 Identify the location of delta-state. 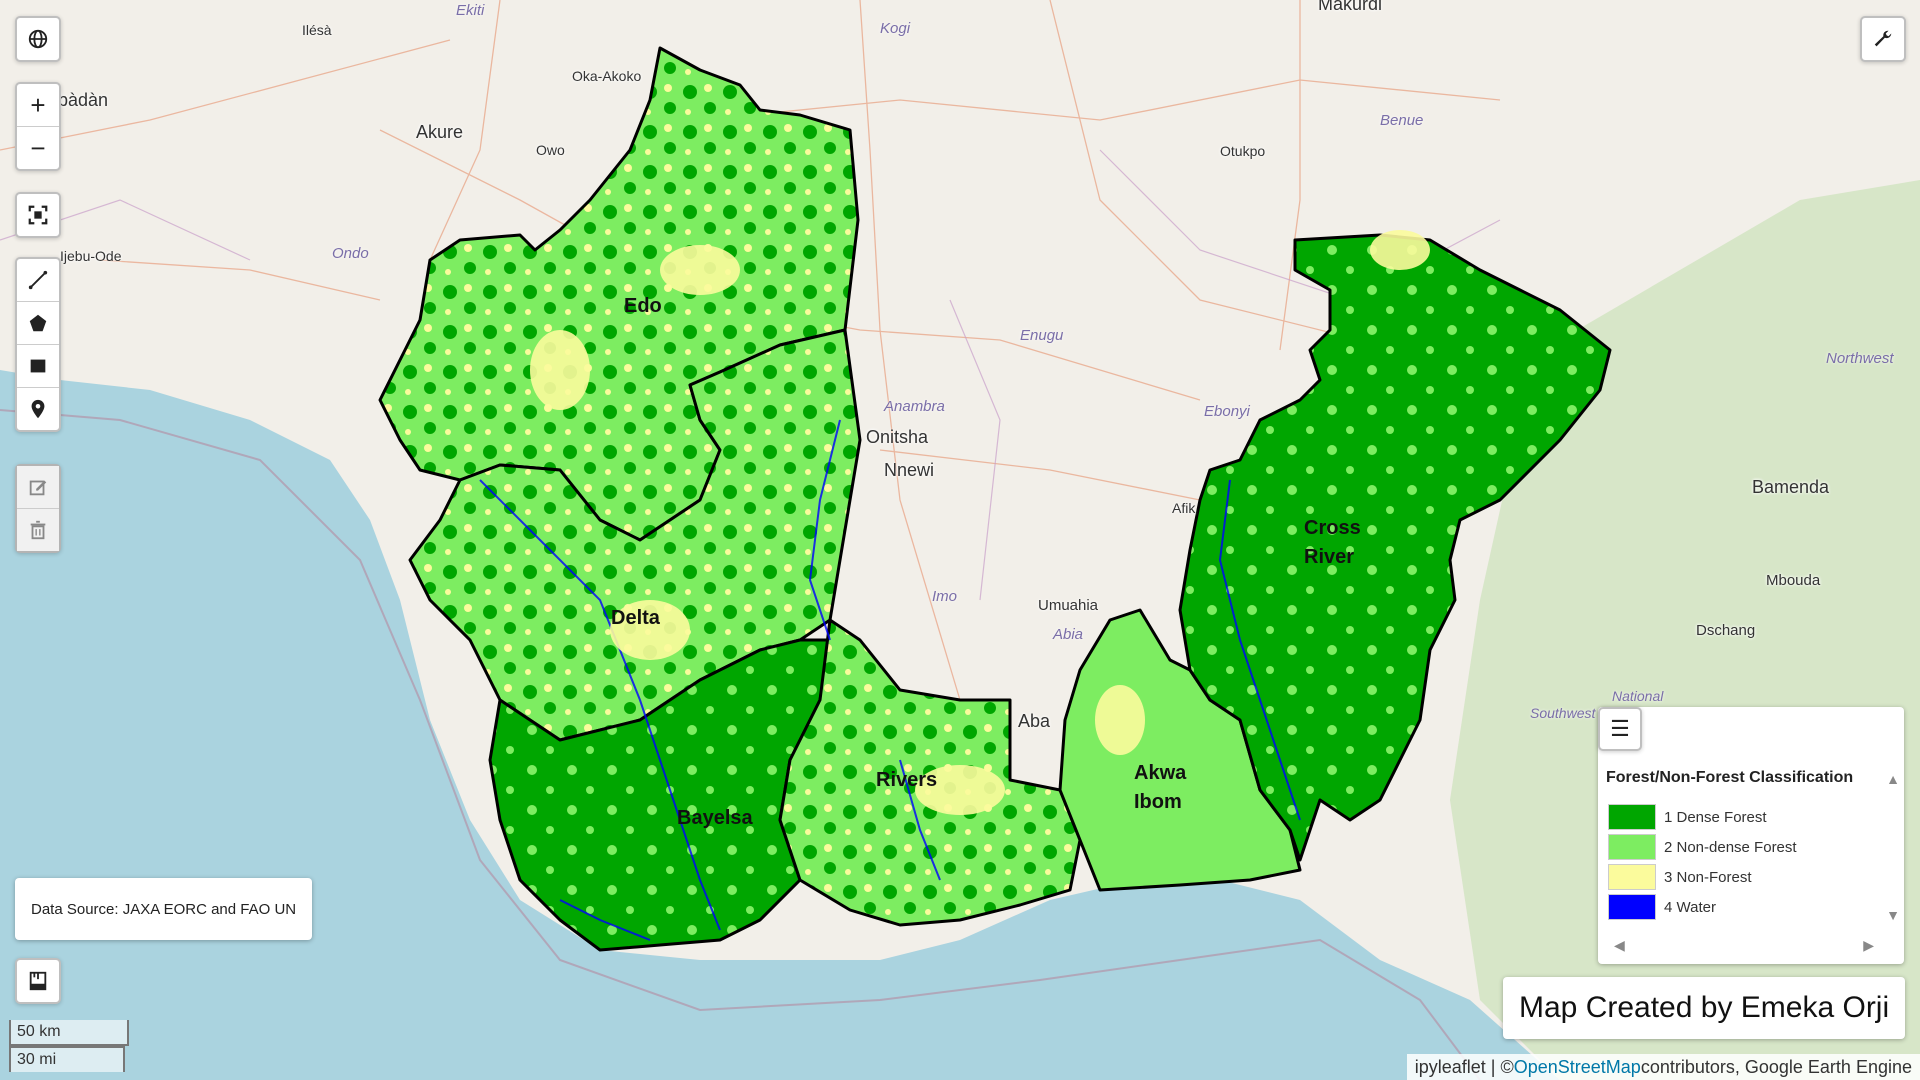
(635, 535).